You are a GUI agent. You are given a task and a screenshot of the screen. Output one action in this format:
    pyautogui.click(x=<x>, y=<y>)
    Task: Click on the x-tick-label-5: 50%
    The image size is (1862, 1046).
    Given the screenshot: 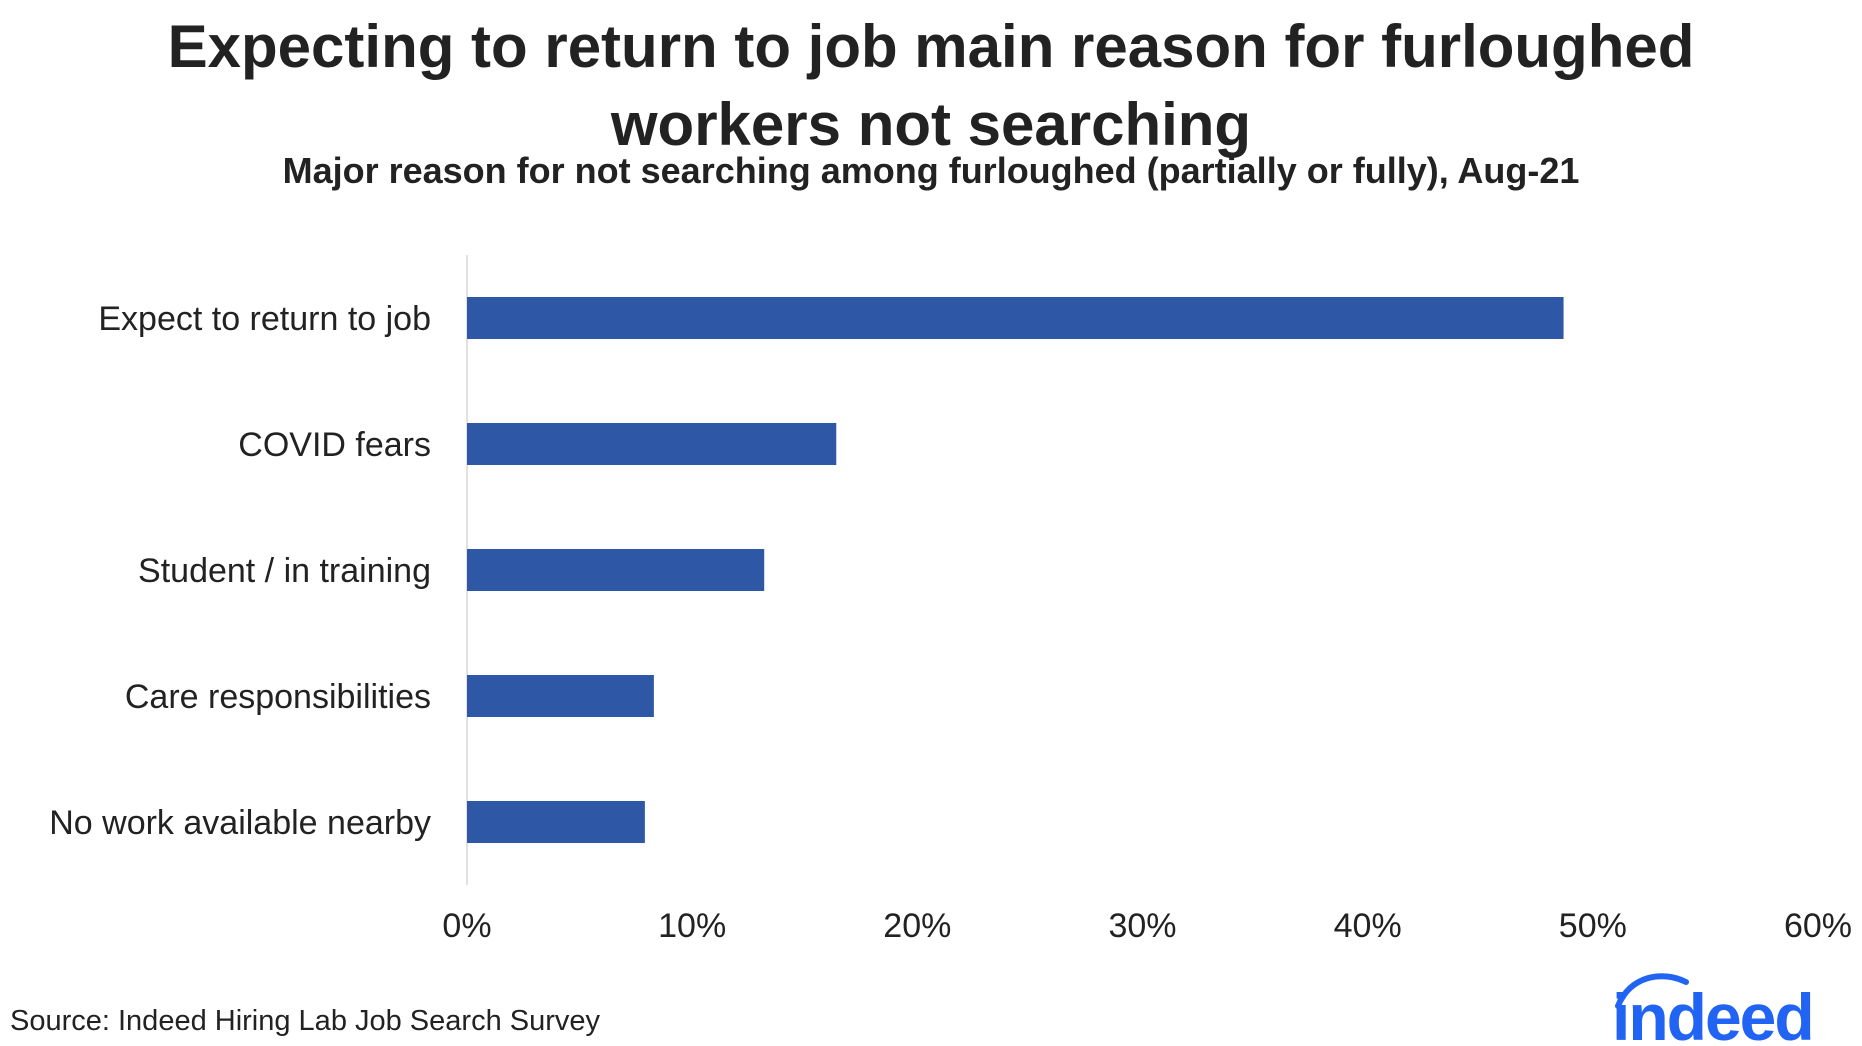 What is the action you would take?
    pyautogui.click(x=1593, y=926)
    